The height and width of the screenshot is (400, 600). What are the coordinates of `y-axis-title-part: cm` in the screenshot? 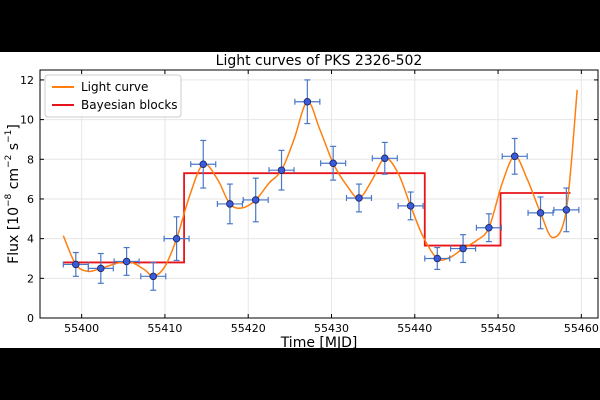 It's located at (14, 181).